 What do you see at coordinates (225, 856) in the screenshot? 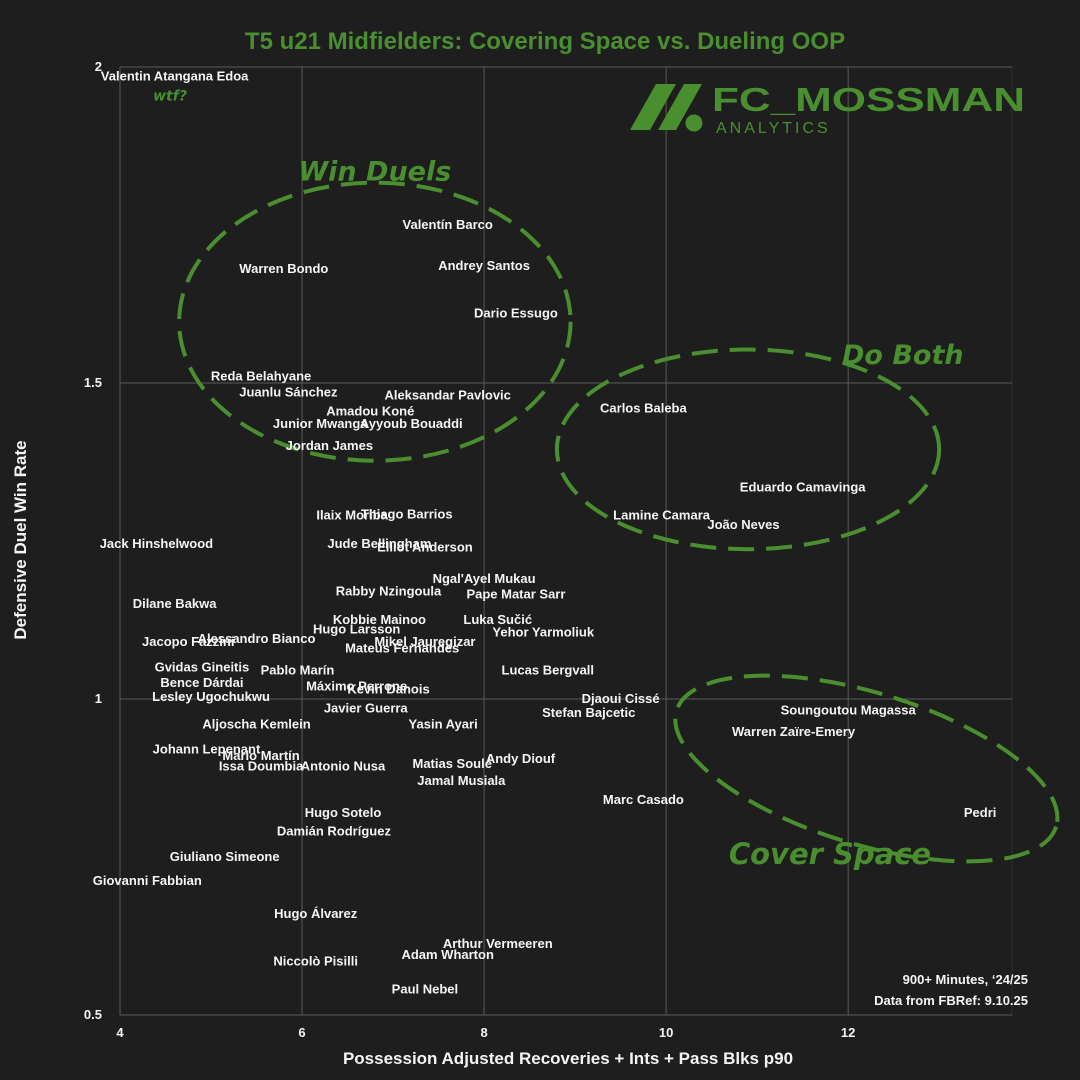
I see `data-point-label: Giuliano Simeone` at bounding box center [225, 856].